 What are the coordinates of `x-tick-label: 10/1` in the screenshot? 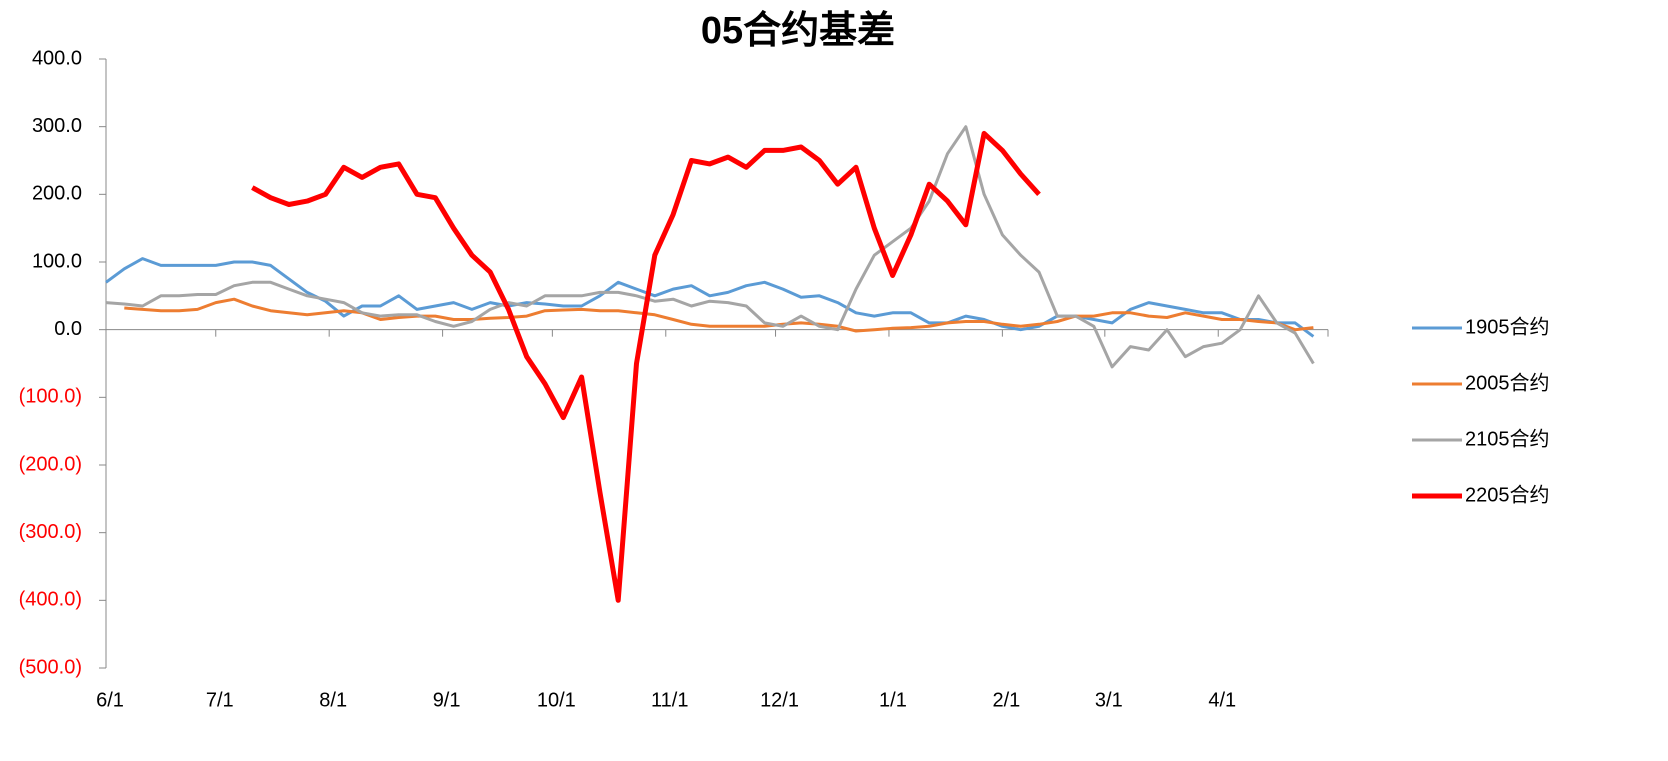 It's located at (556, 700).